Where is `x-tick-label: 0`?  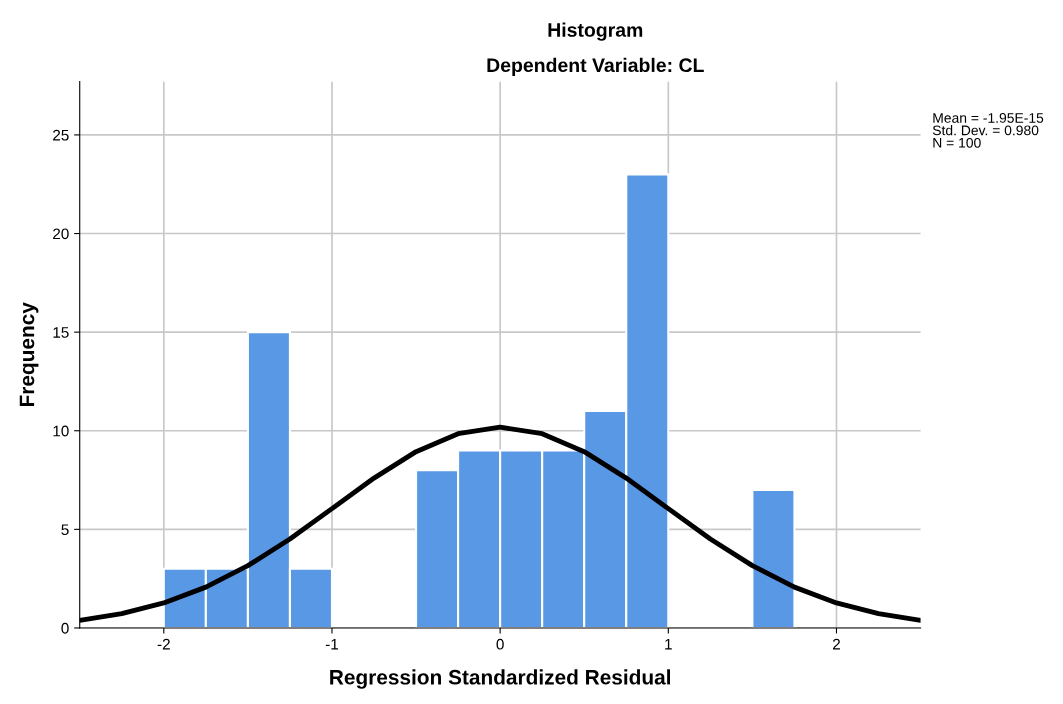
x-tick-label: 0 is located at coordinates (500, 644).